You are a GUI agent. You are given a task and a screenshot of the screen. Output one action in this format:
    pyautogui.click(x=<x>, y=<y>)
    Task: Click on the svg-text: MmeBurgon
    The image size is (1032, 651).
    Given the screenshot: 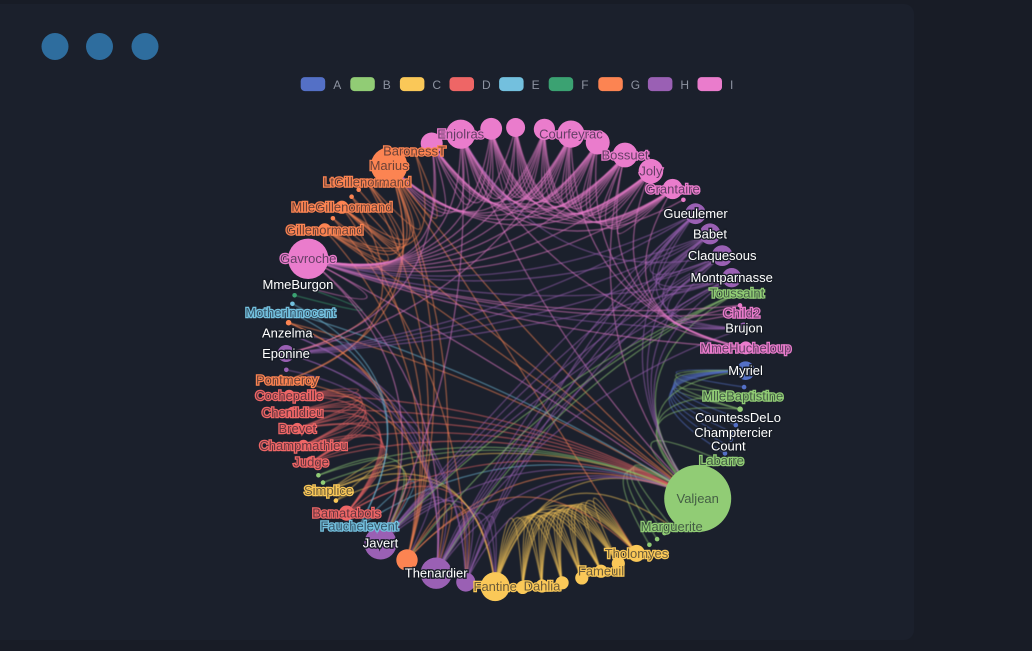 What is the action you would take?
    pyautogui.click(x=297, y=284)
    